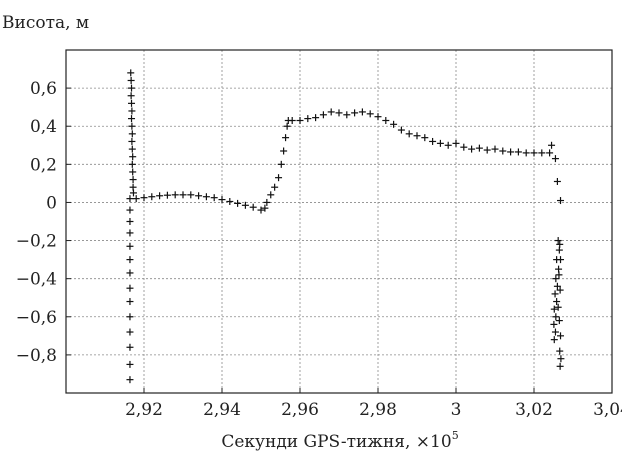  Describe the element at coordinates (43, 89) in the screenshot. I see `y-tick-label: 0,6` at that location.